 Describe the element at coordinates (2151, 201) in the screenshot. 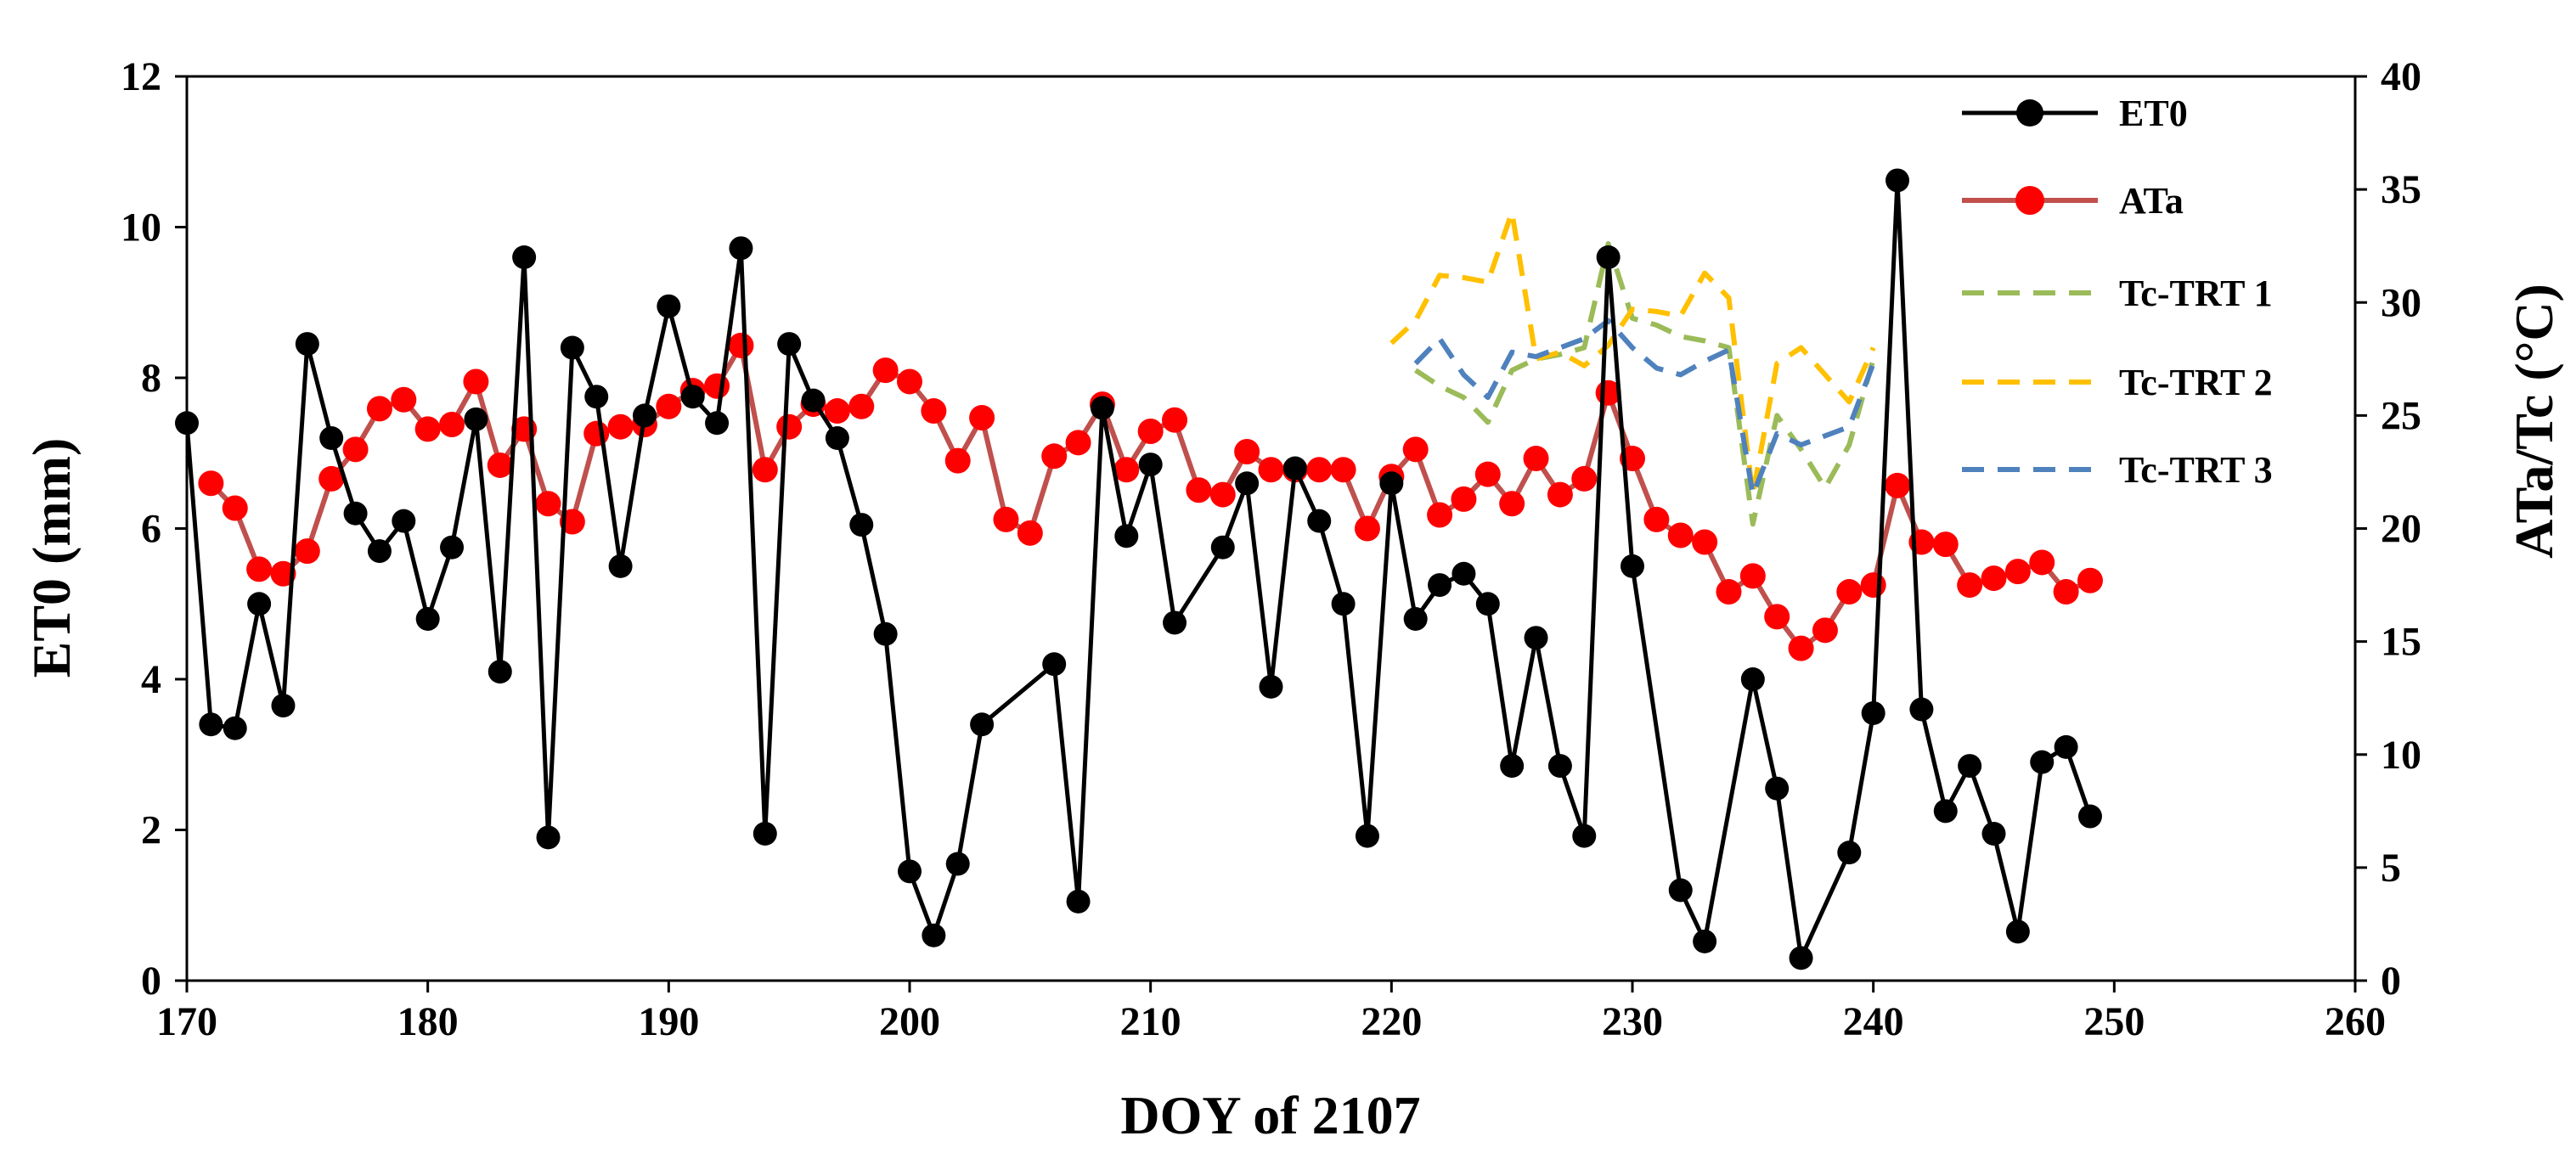

I see `legend-label-ata: ATa` at that location.